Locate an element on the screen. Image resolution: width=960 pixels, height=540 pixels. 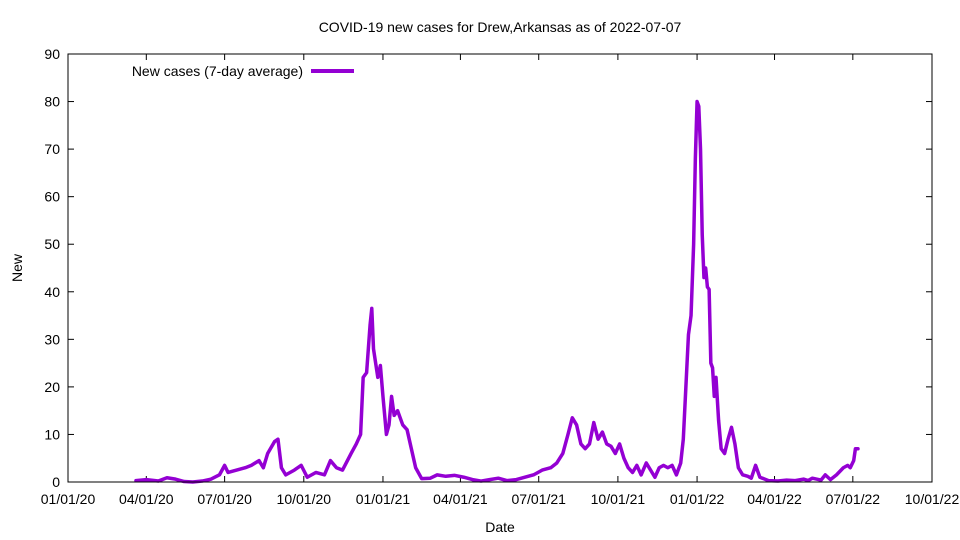
y-tick-label: 30 is located at coordinates (52, 339).